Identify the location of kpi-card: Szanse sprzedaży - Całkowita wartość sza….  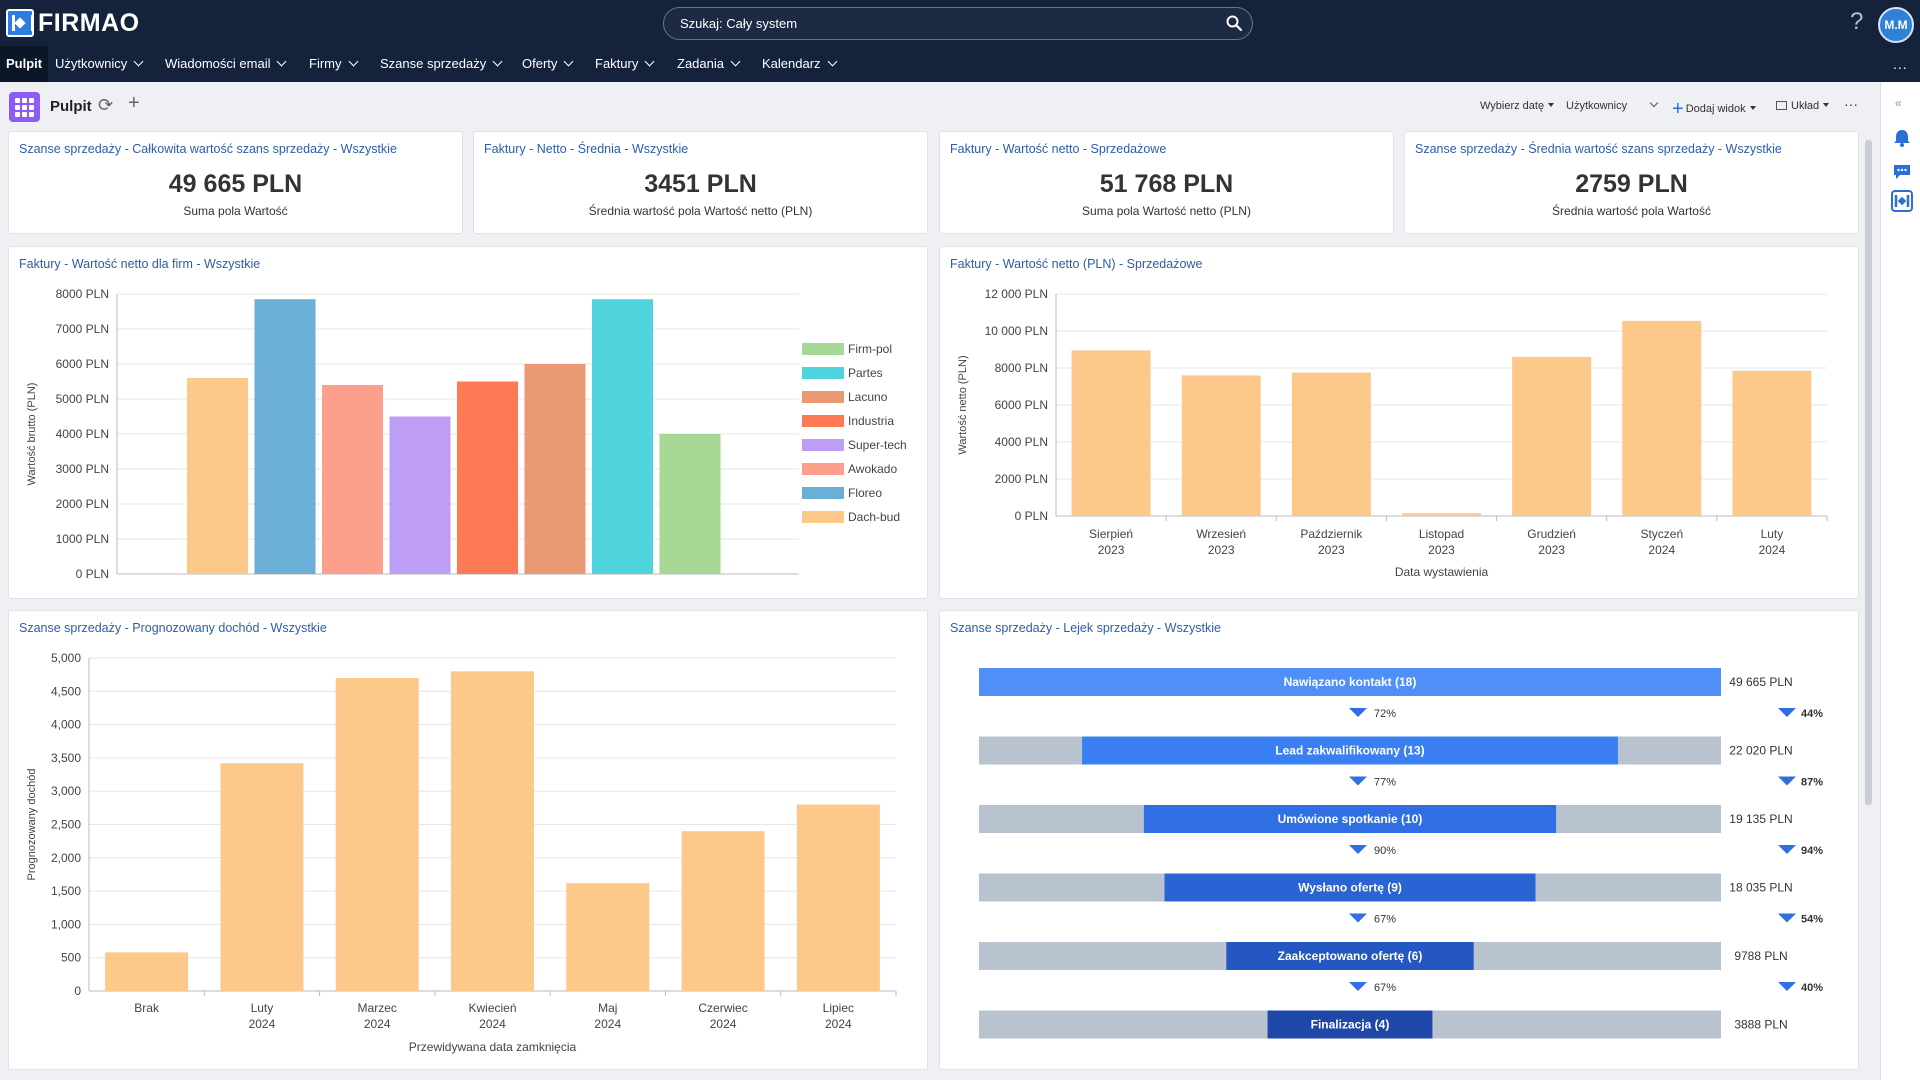
(235, 182).